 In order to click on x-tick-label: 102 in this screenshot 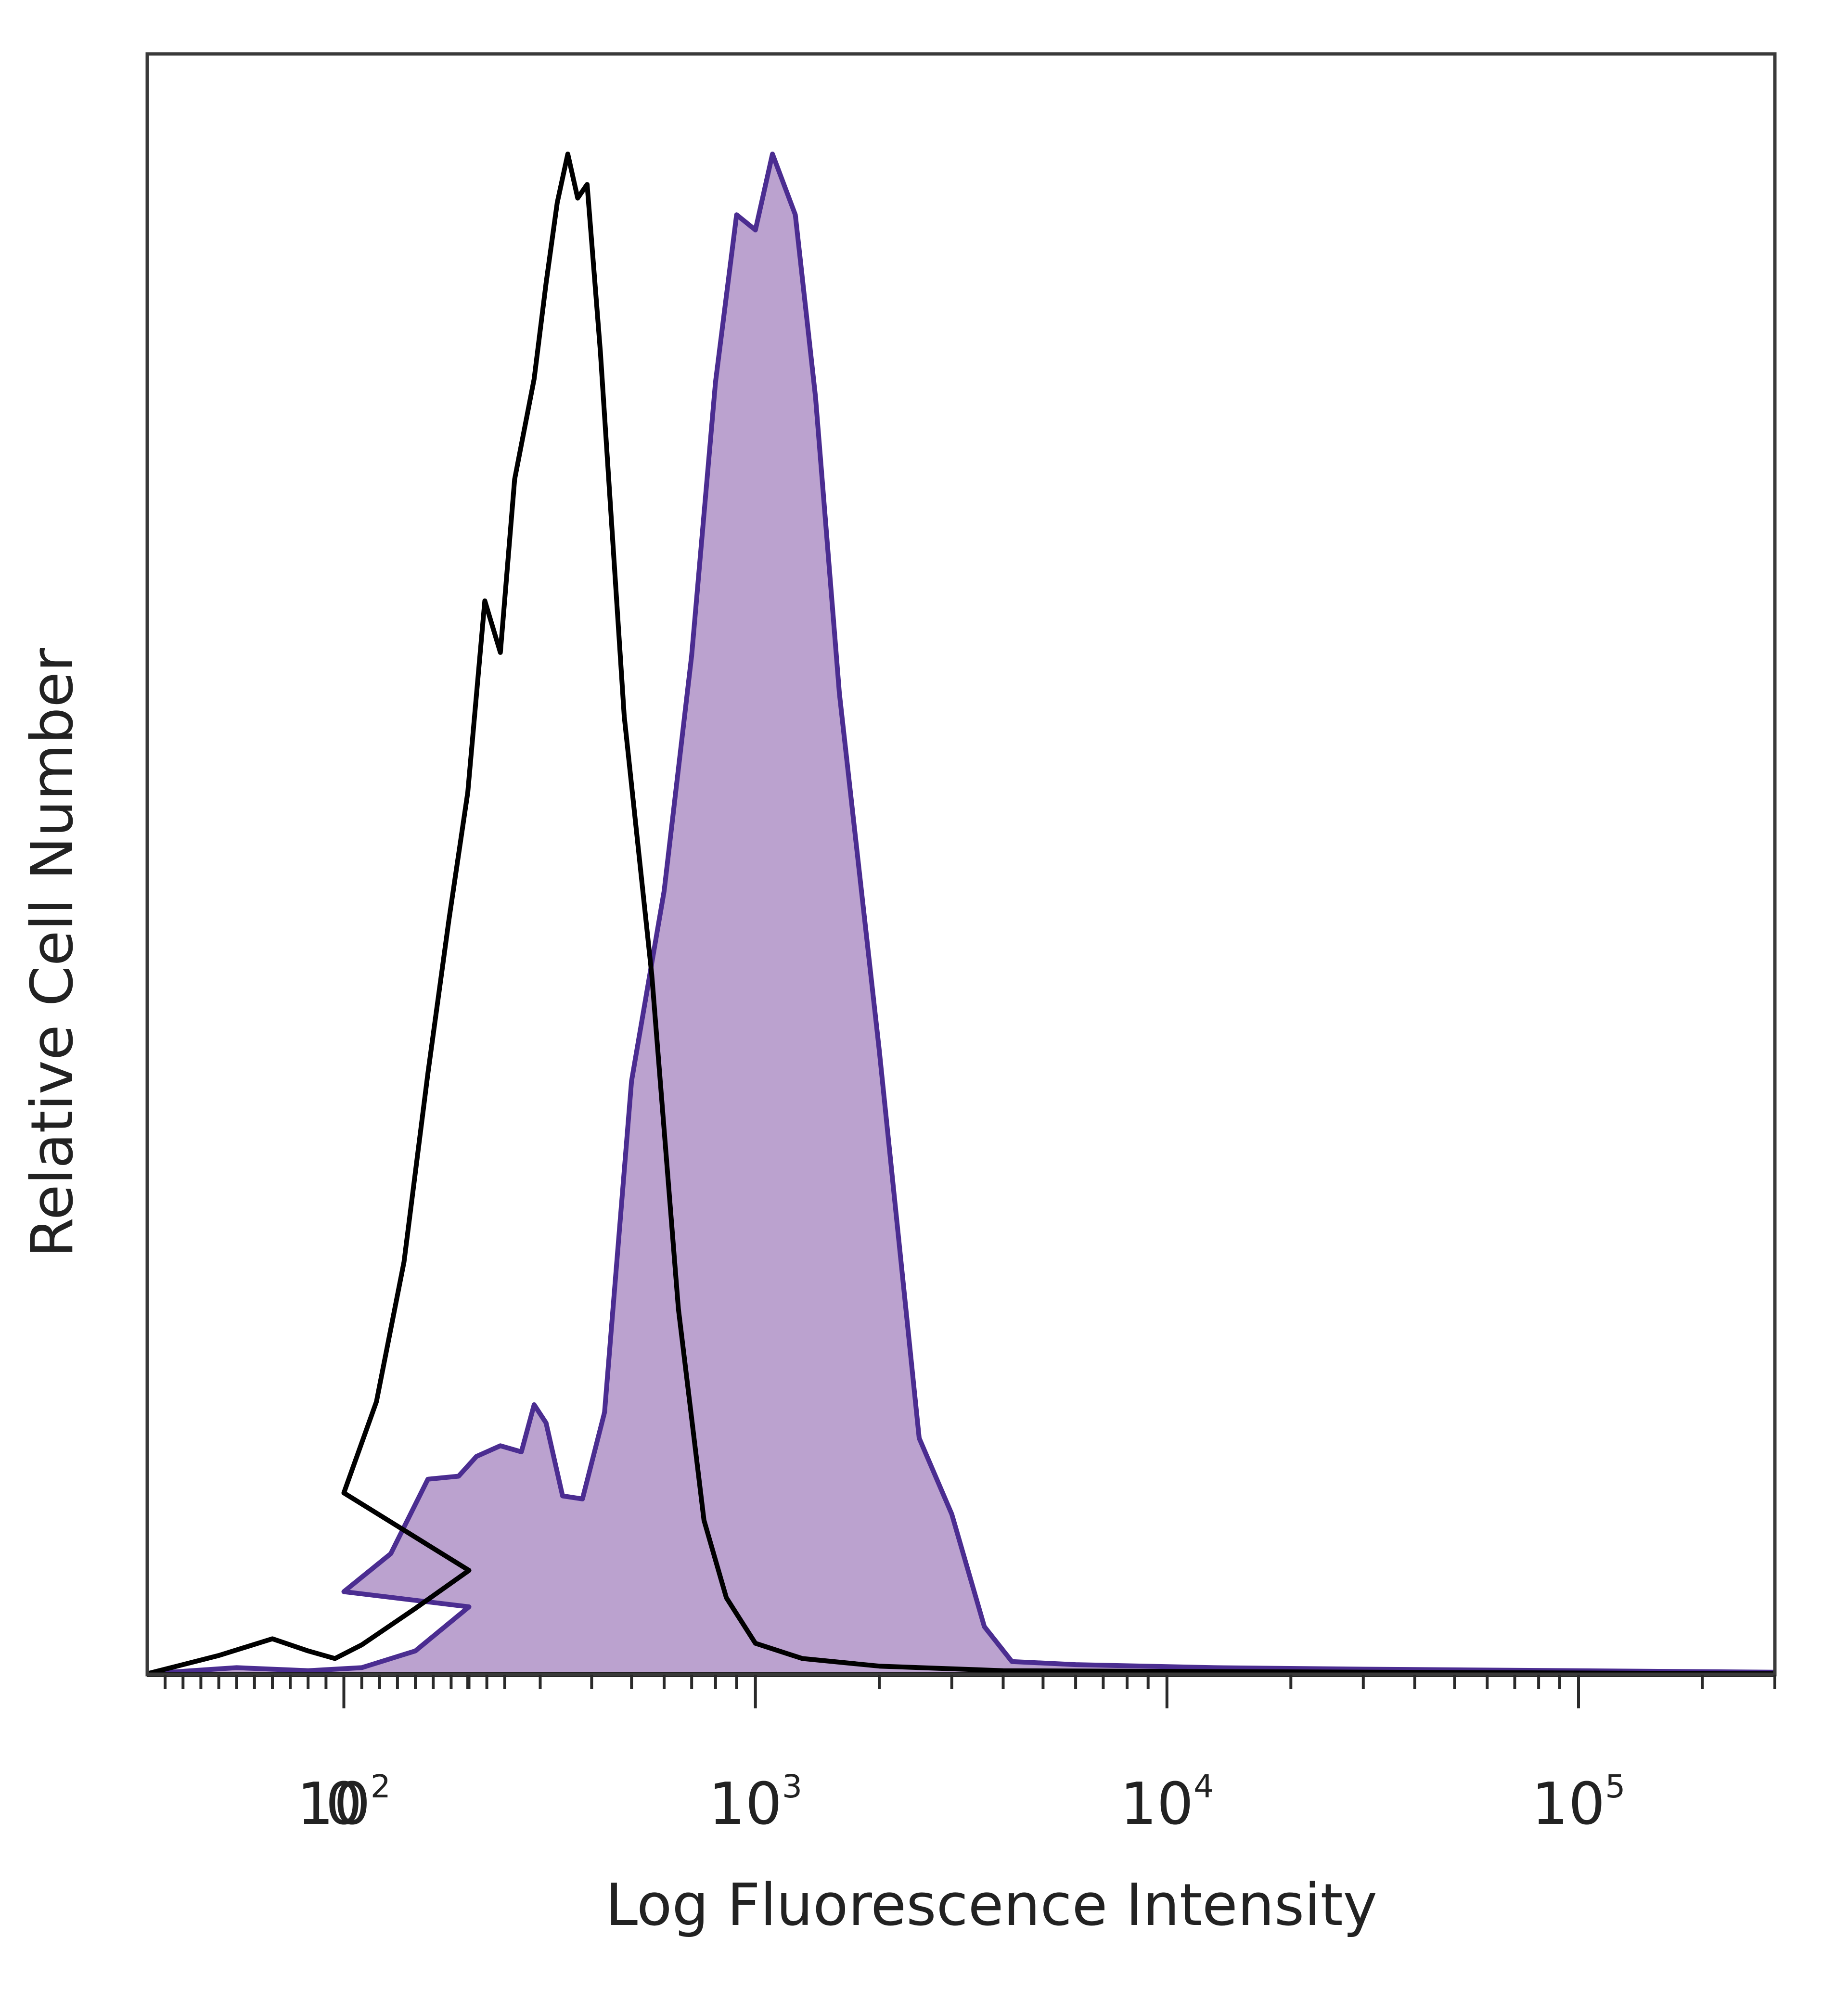, I will do `click(344, 1803)`.